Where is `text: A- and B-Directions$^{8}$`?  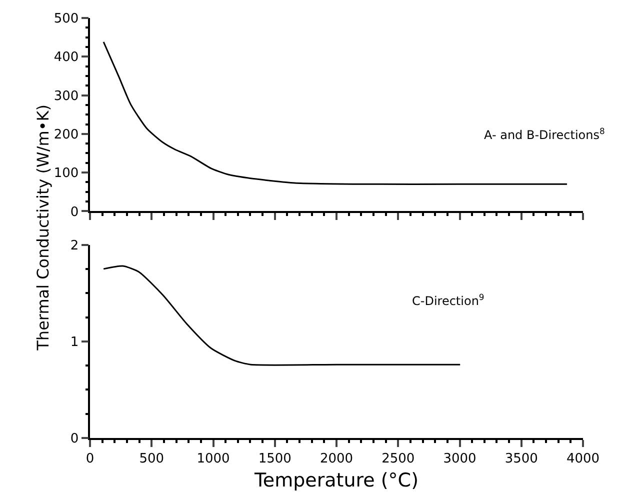 text: A- and B-Directions$^{8}$ is located at coordinates (544, 134).